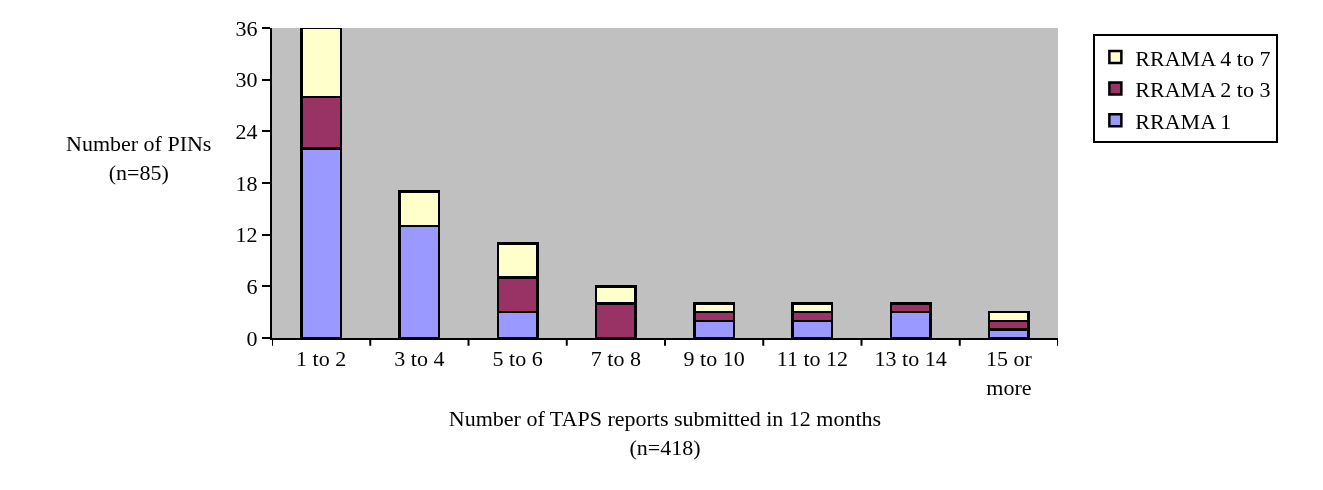  I want to click on y-tick-label: 30, so click(246, 80).